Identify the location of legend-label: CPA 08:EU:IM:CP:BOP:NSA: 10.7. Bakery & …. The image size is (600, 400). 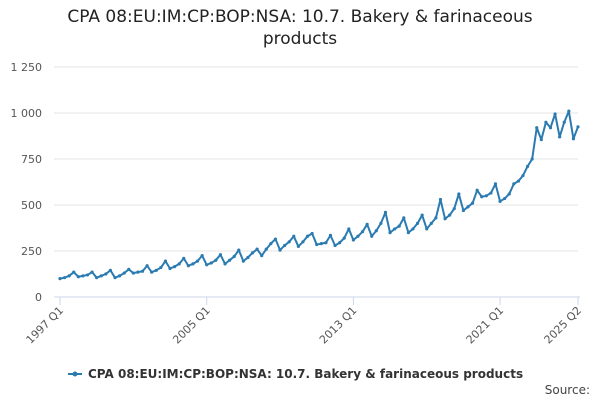
(305, 374).